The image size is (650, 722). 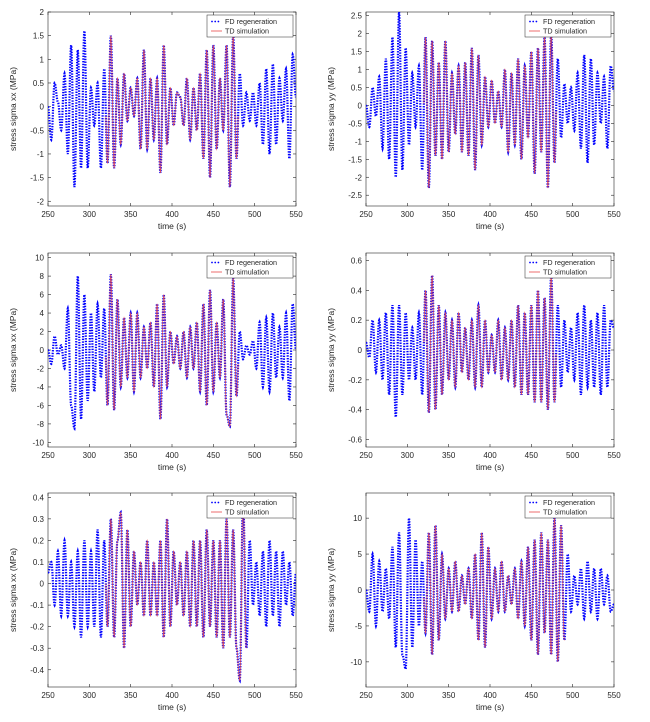 What do you see at coordinates (357, 290) in the screenshot?
I see `y-tick-label: 0.4` at bounding box center [357, 290].